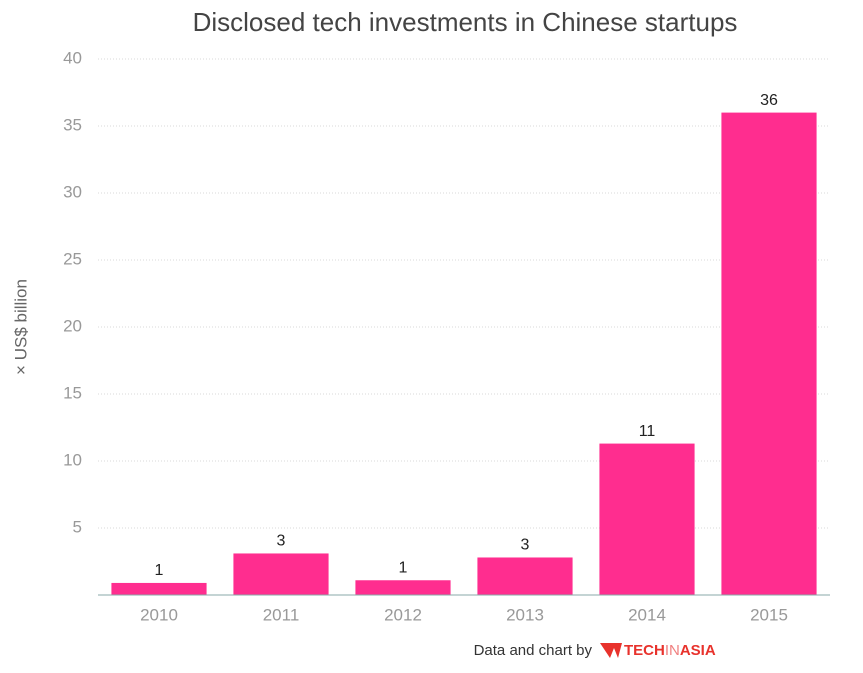 Image resolution: width=863 pixels, height=673 pixels. What do you see at coordinates (281, 614) in the screenshot?
I see `x-tick-label: 2011` at bounding box center [281, 614].